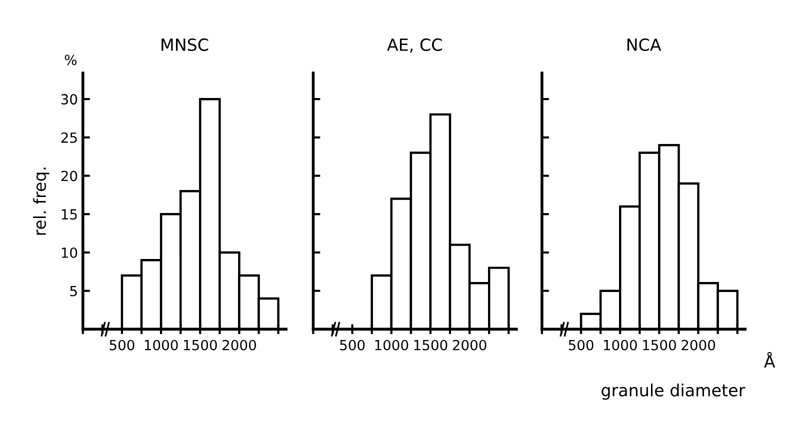 The image size is (797, 432). I want to click on y-axis-title: rel. freq., so click(41, 201).